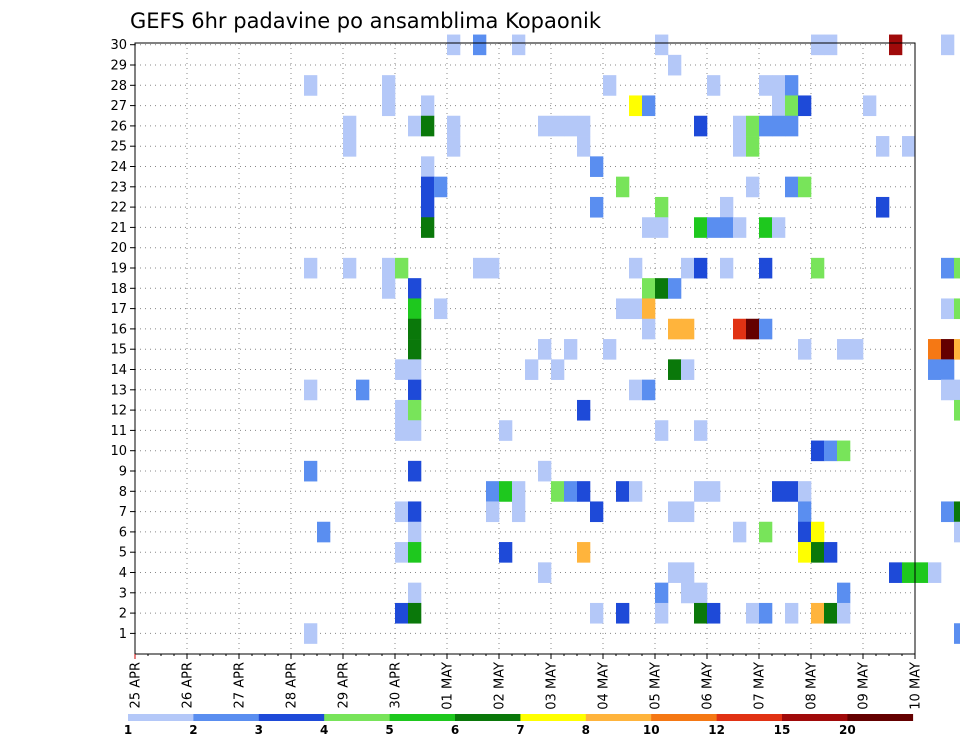 This screenshot has width=960, height=742. What do you see at coordinates (389, 730) in the screenshot?
I see `colorbar-label: 5` at bounding box center [389, 730].